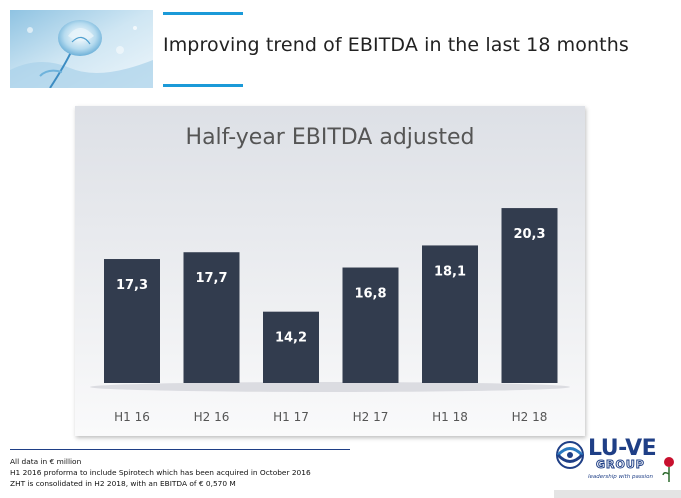  What do you see at coordinates (617, 494) in the screenshot?
I see `corner-decoration` at bounding box center [617, 494].